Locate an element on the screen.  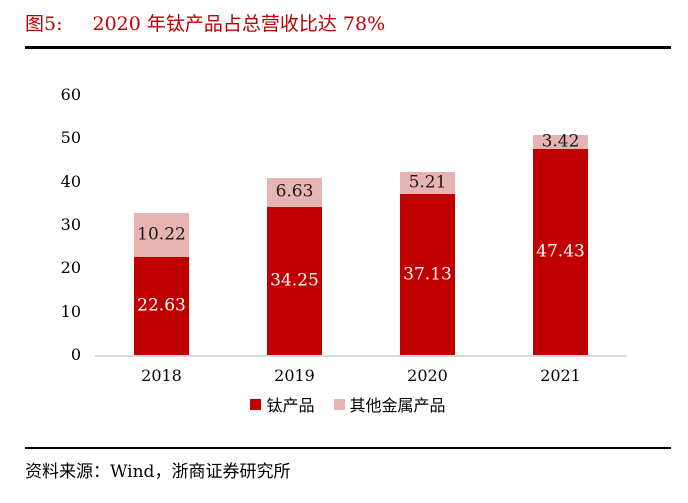
bar-segment: 47.43 is located at coordinates (560, 252).